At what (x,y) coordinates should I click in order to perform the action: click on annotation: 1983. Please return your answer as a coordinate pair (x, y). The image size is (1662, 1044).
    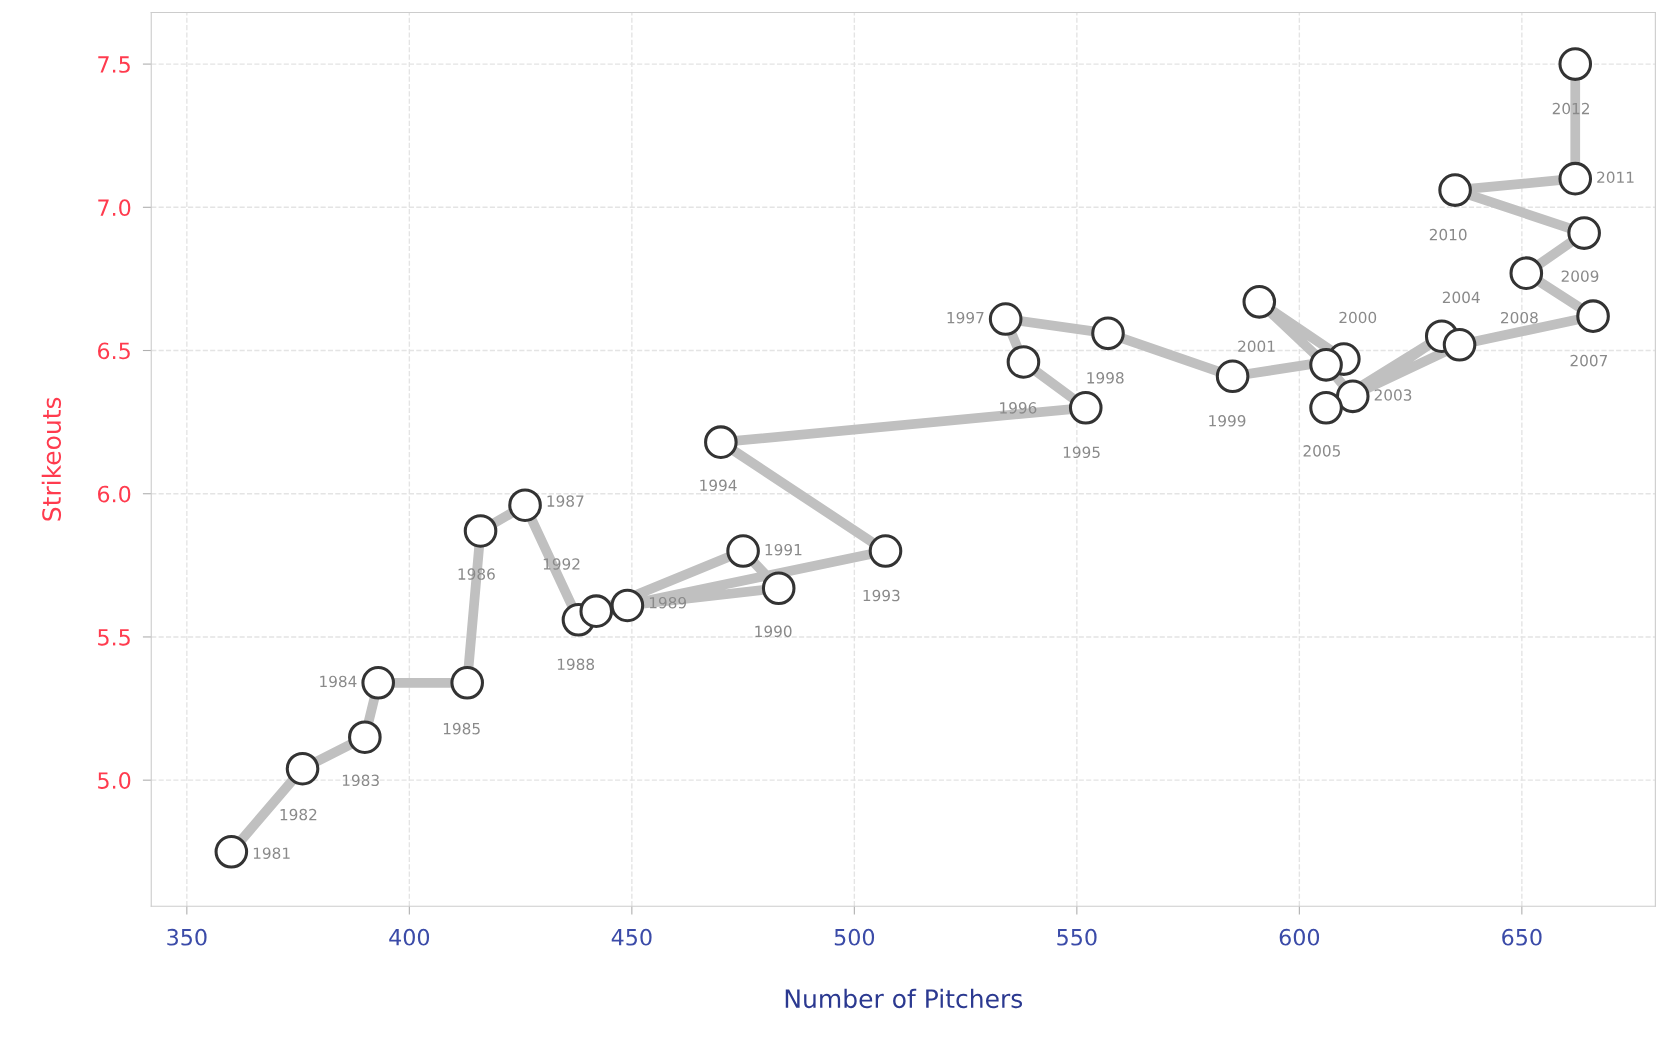
    Looking at the image, I should click on (360, 780).